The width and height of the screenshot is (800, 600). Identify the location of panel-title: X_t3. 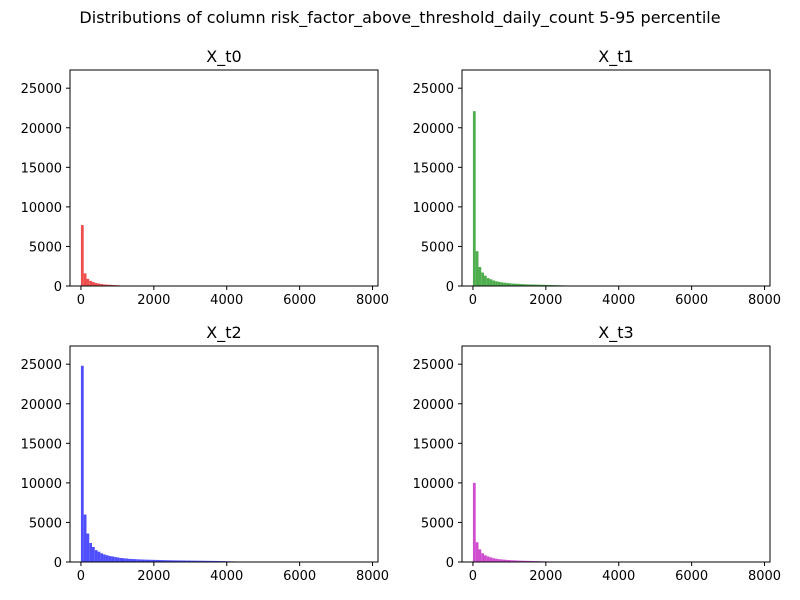
(615, 333).